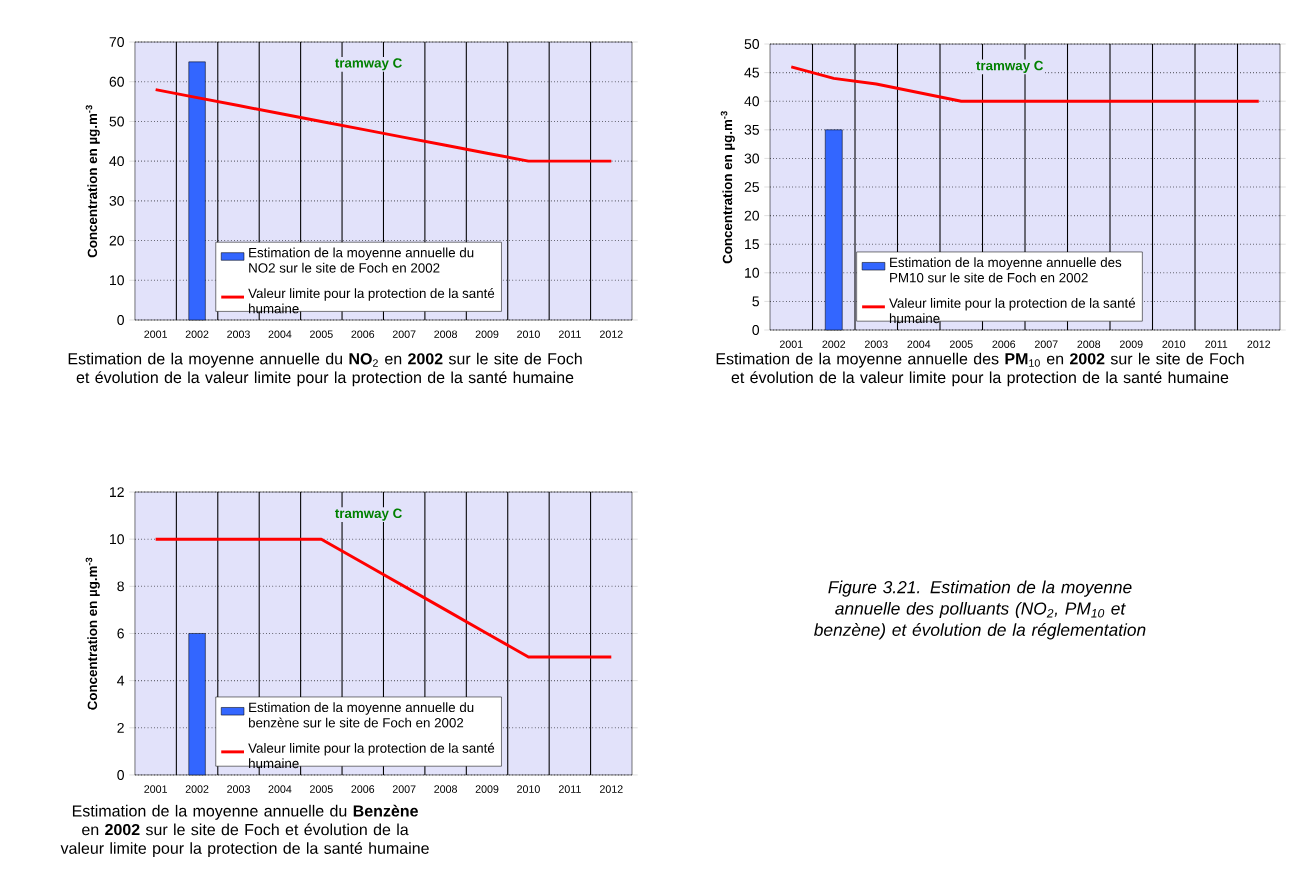 The image size is (1307, 894). Describe the element at coordinates (980, 369) in the screenshot. I see `text: Estimation de la moyenne annuelle des PM$_{10}$ en 2002 sur le site de Foch et évolution de la valeur limite pour la protection de la santé humaine` at that location.